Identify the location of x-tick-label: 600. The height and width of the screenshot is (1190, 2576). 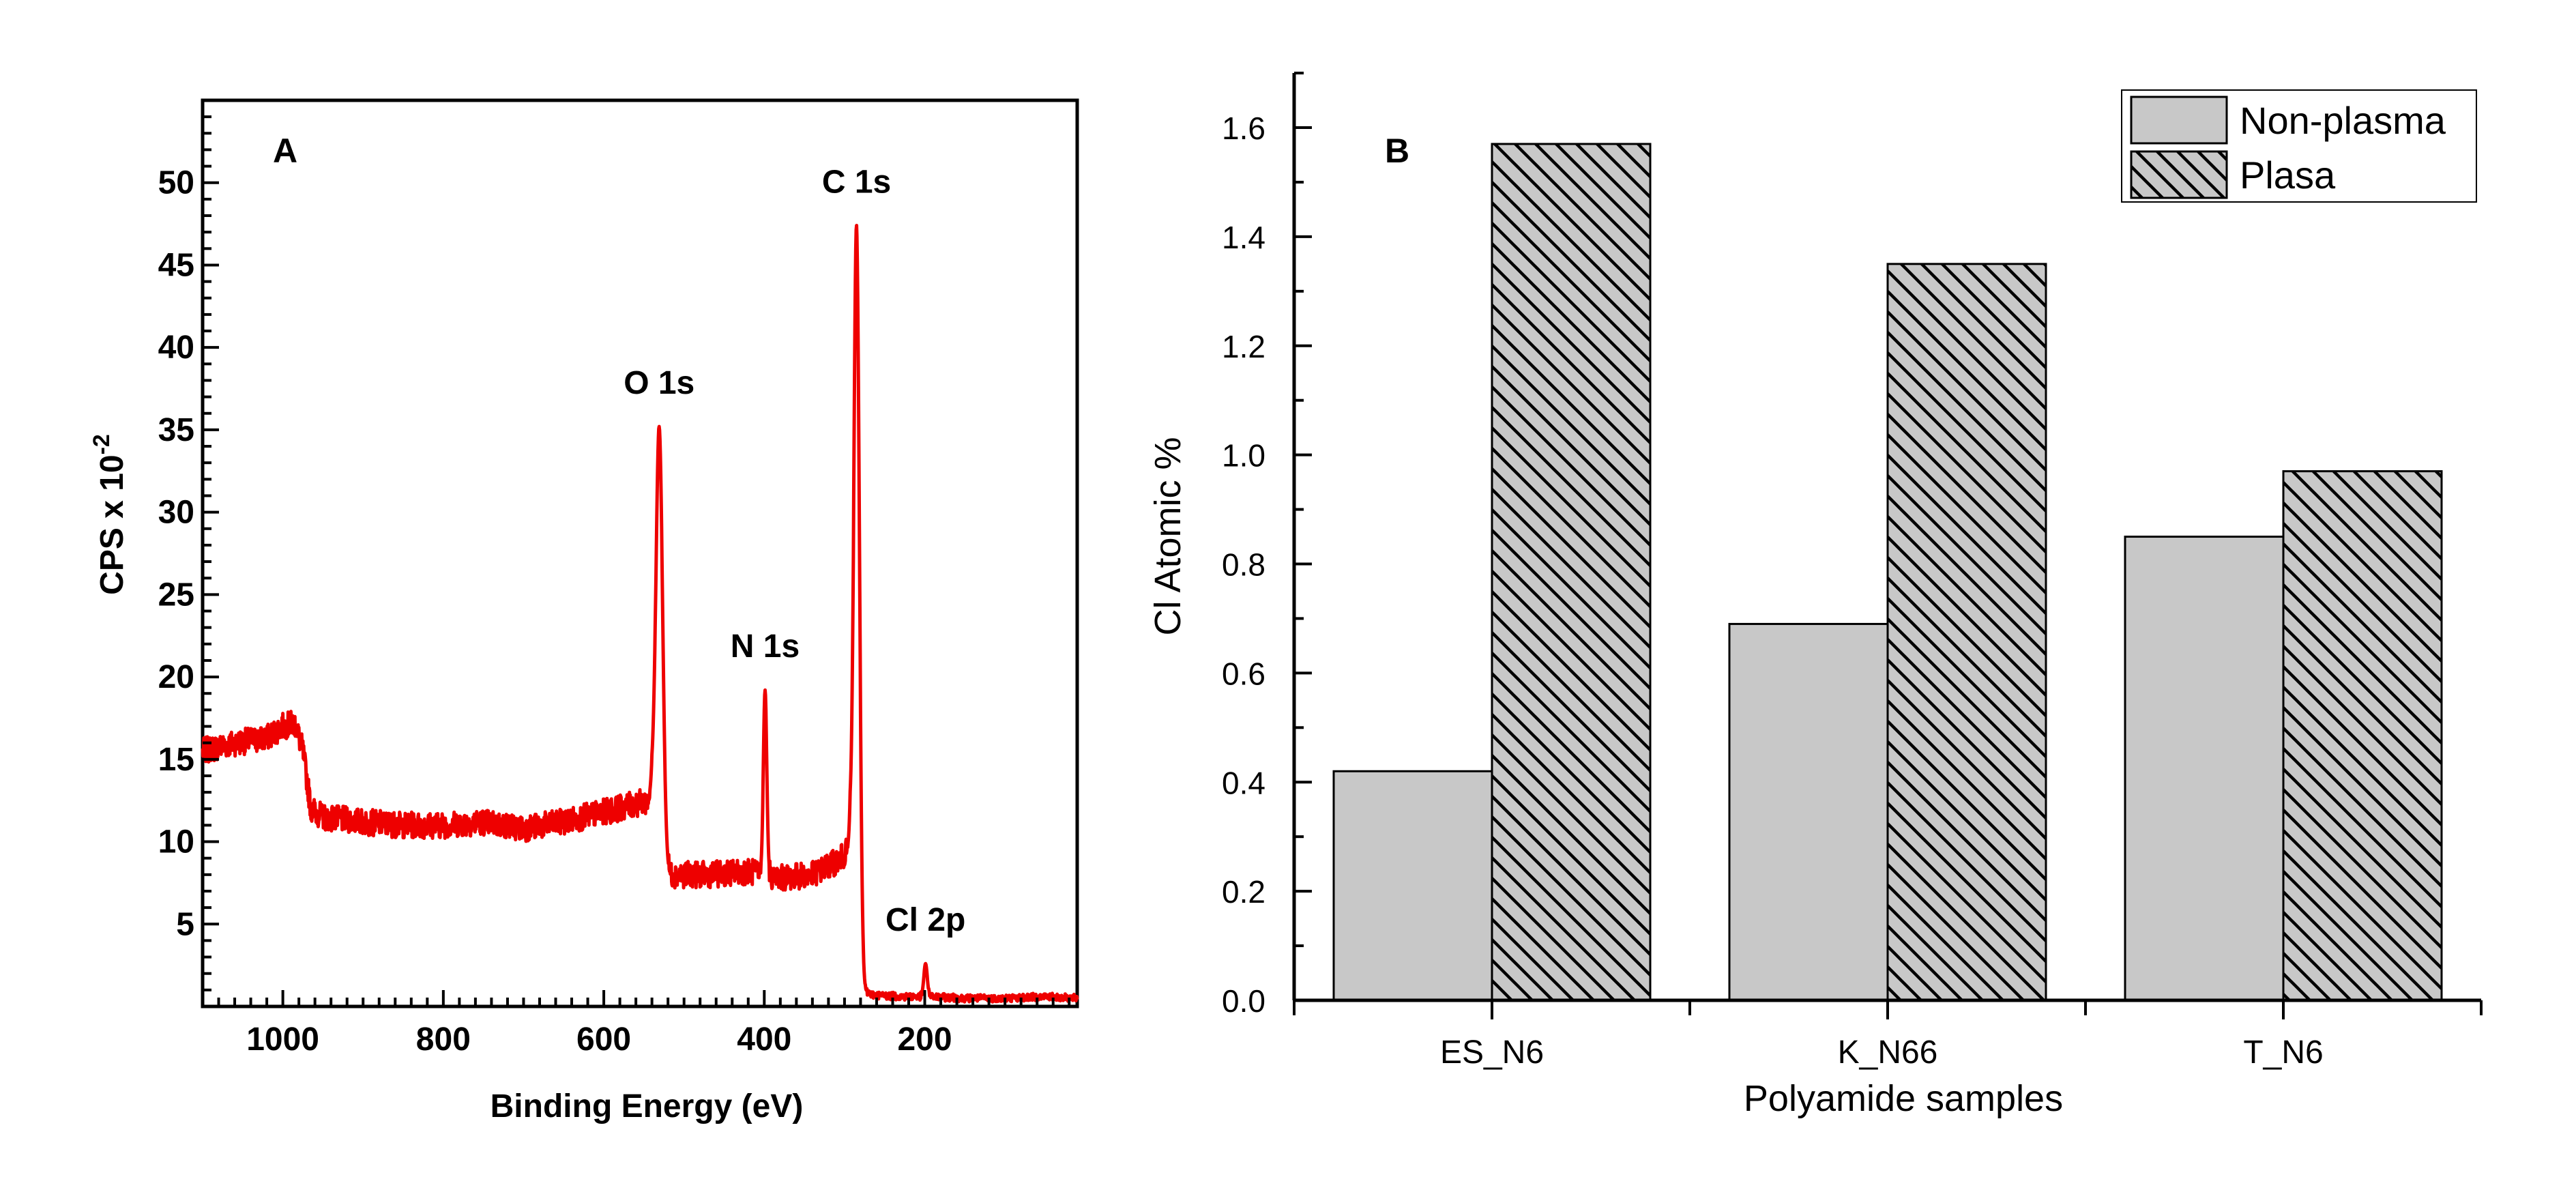
(603, 1039).